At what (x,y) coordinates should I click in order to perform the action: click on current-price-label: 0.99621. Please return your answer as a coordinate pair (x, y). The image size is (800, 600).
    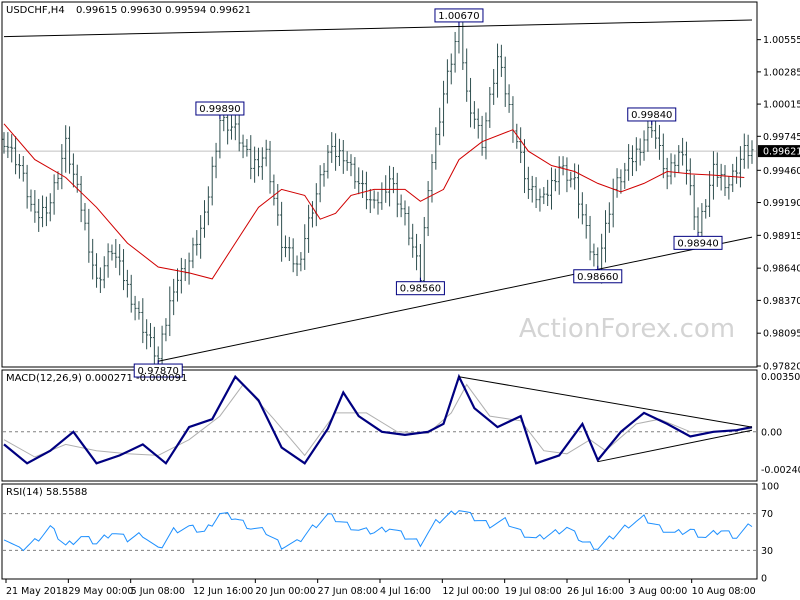
    Looking at the image, I should click on (781, 152).